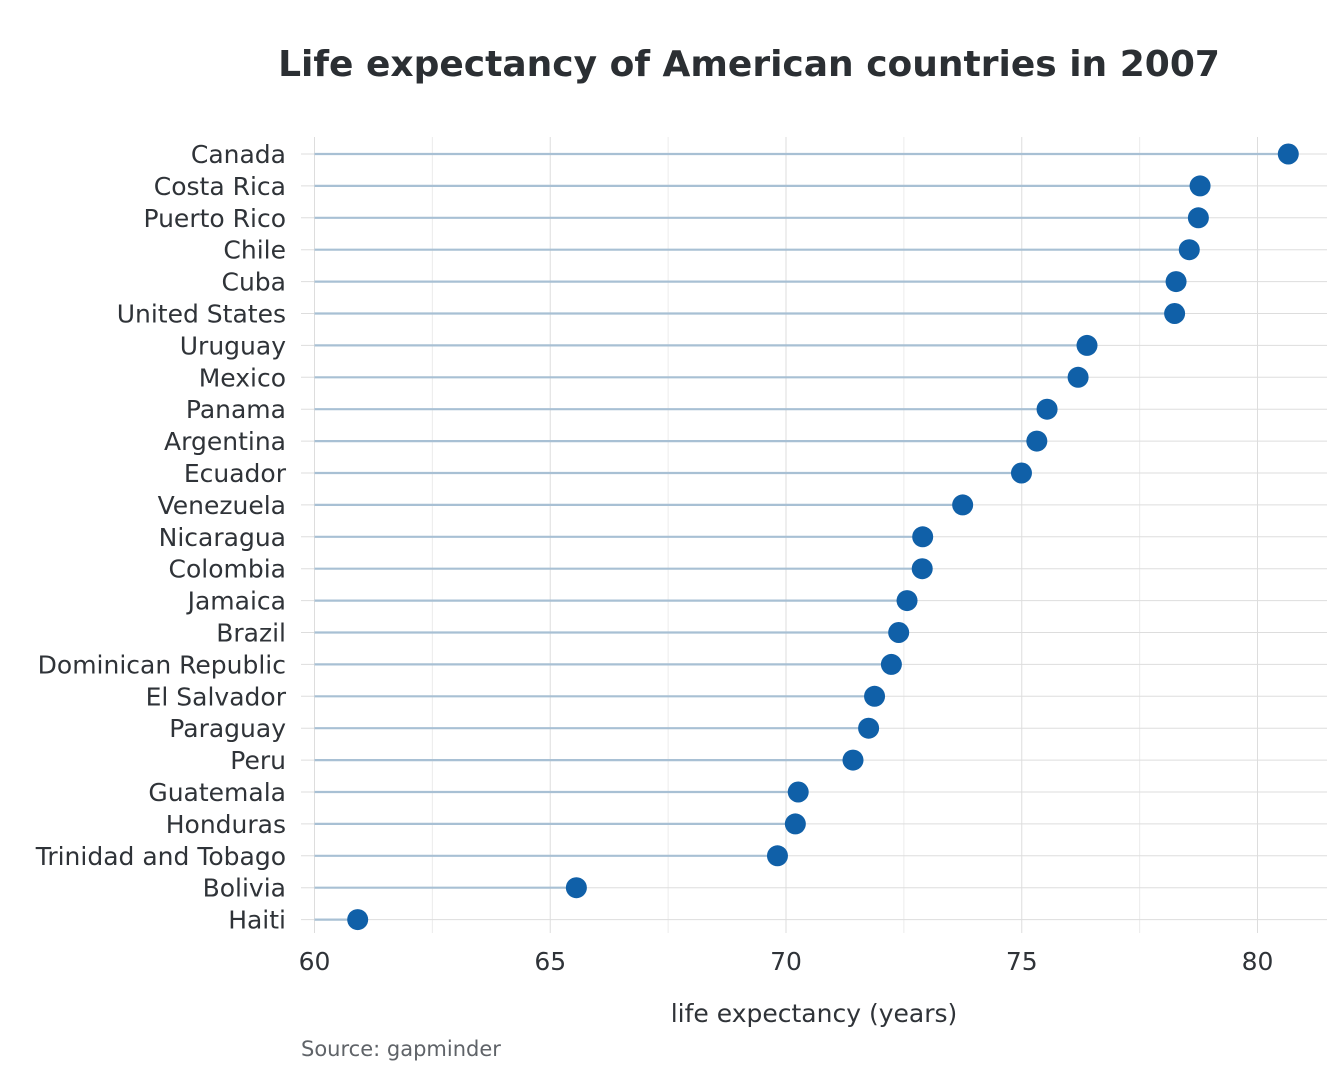 The height and width of the screenshot is (1075, 1344). I want to click on country-label: Paraguay, so click(227, 728).